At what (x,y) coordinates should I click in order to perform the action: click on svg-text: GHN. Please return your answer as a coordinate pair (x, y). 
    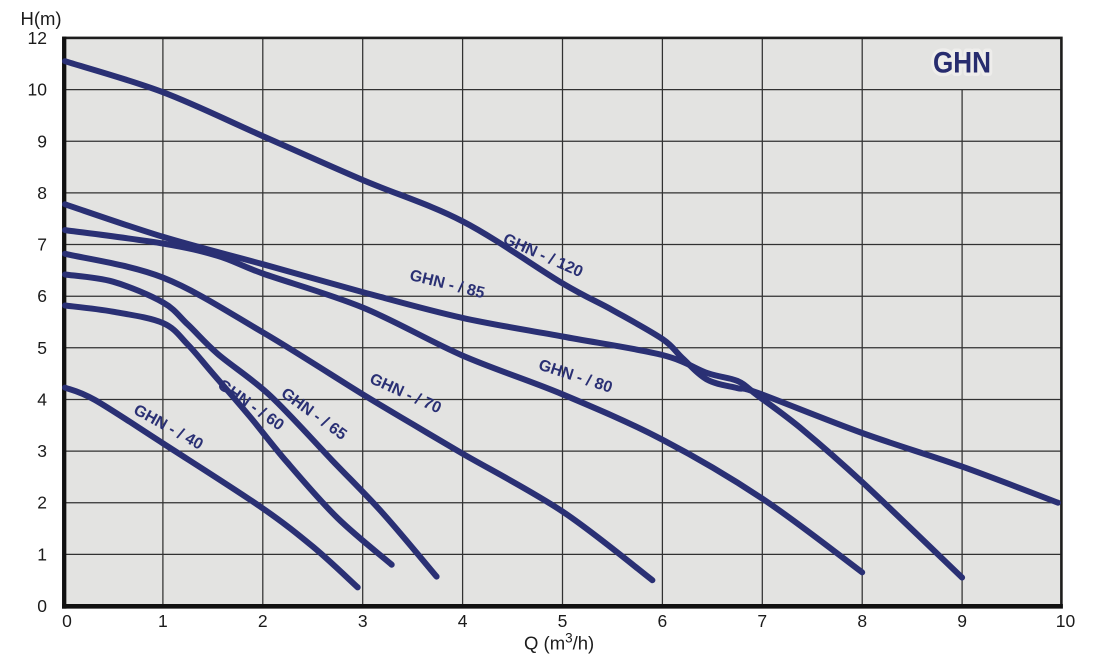
    Looking at the image, I should click on (962, 63).